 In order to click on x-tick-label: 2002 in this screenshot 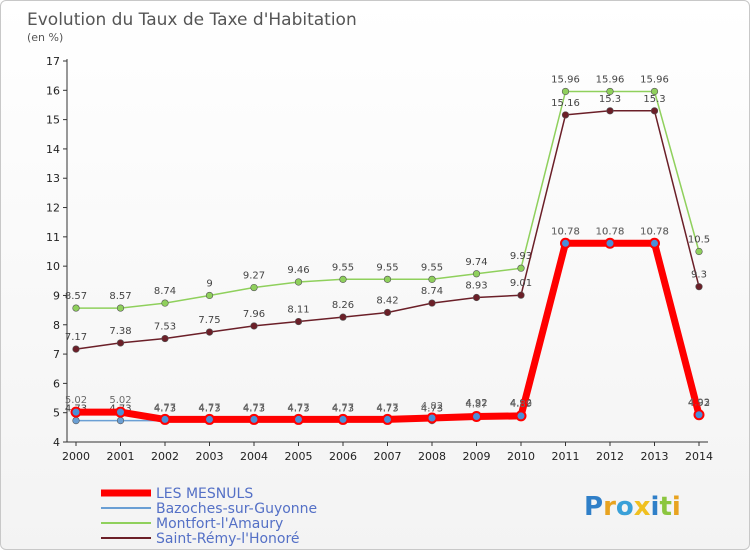, I will do `click(165, 456)`.